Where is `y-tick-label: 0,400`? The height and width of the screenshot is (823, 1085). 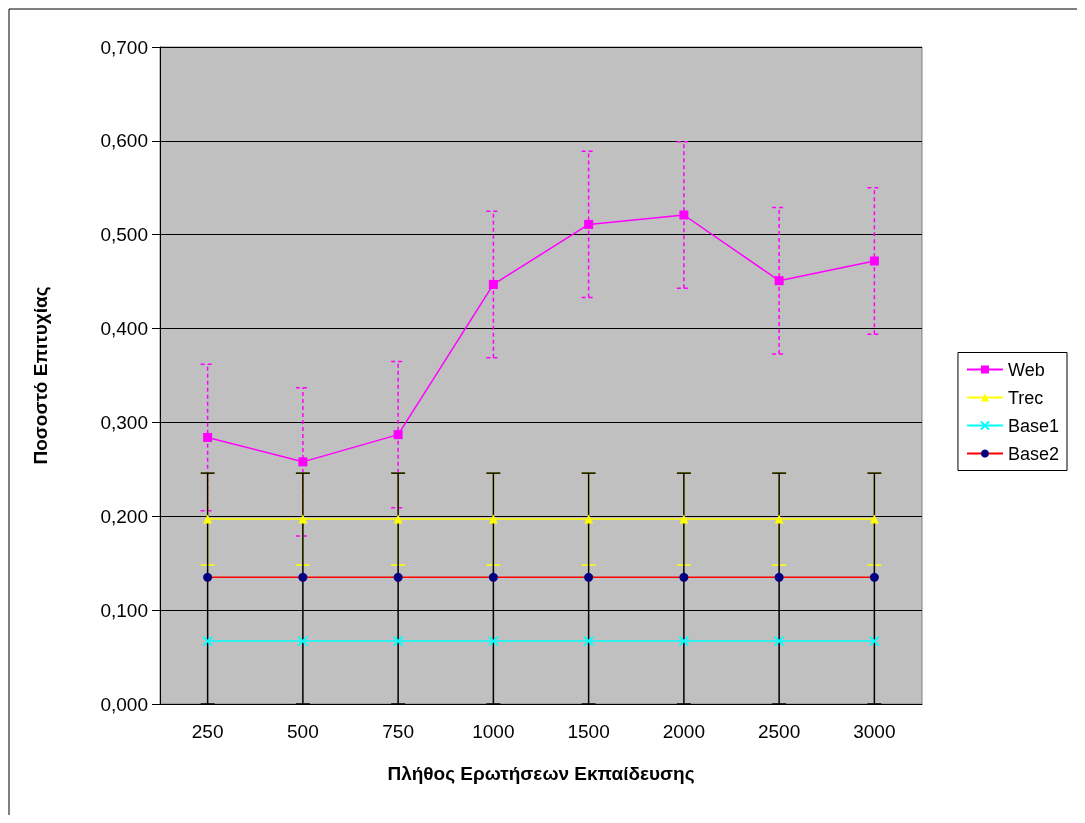 y-tick-label: 0,400 is located at coordinates (124, 329).